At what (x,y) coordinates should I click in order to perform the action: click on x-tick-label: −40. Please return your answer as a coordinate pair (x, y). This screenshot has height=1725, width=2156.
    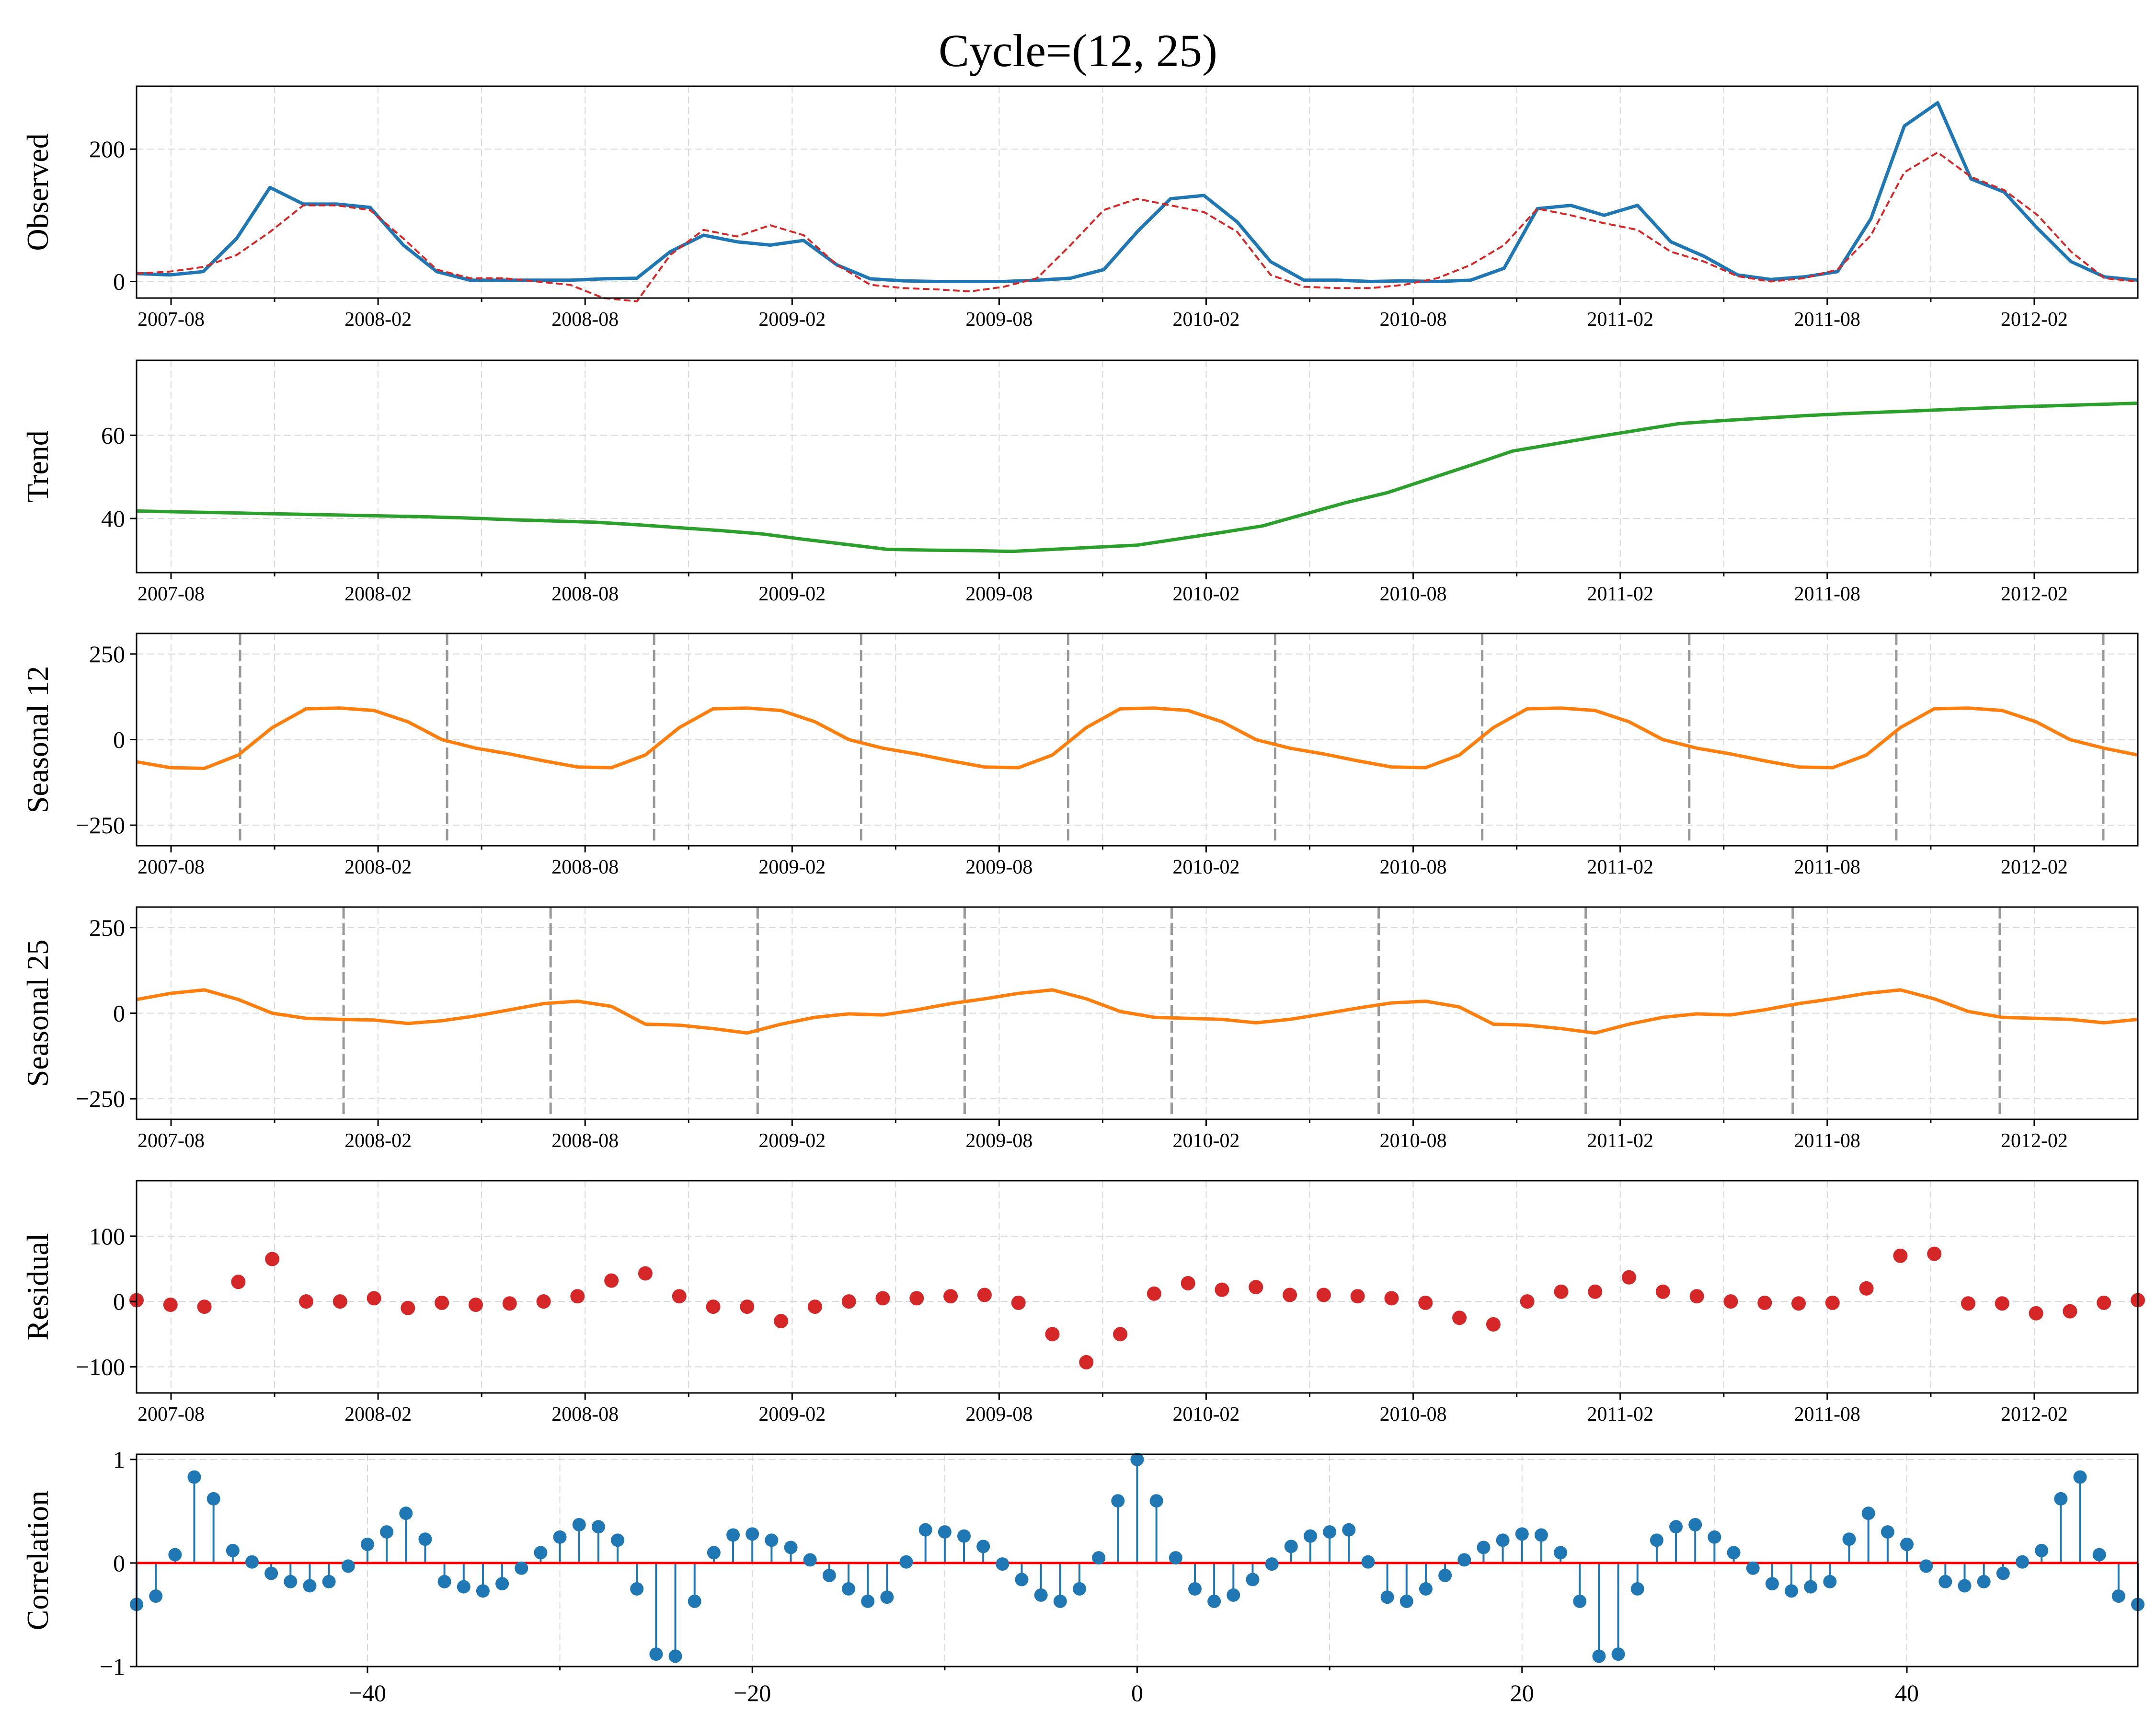
    Looking at the image, I should click on (367, 1692).